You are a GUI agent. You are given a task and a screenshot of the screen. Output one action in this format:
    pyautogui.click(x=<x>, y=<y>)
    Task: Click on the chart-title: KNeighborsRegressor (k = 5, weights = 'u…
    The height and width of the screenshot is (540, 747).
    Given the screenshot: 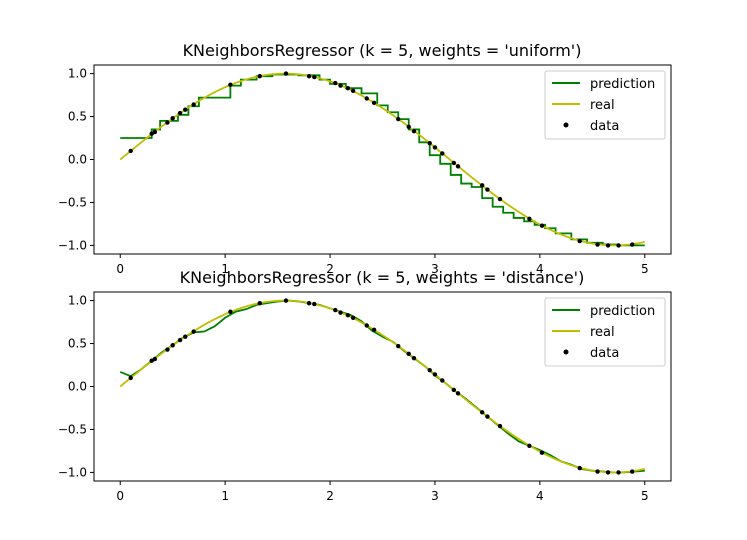 What is the action you would take?
    pyautogui.click(x=382, y=50)
    